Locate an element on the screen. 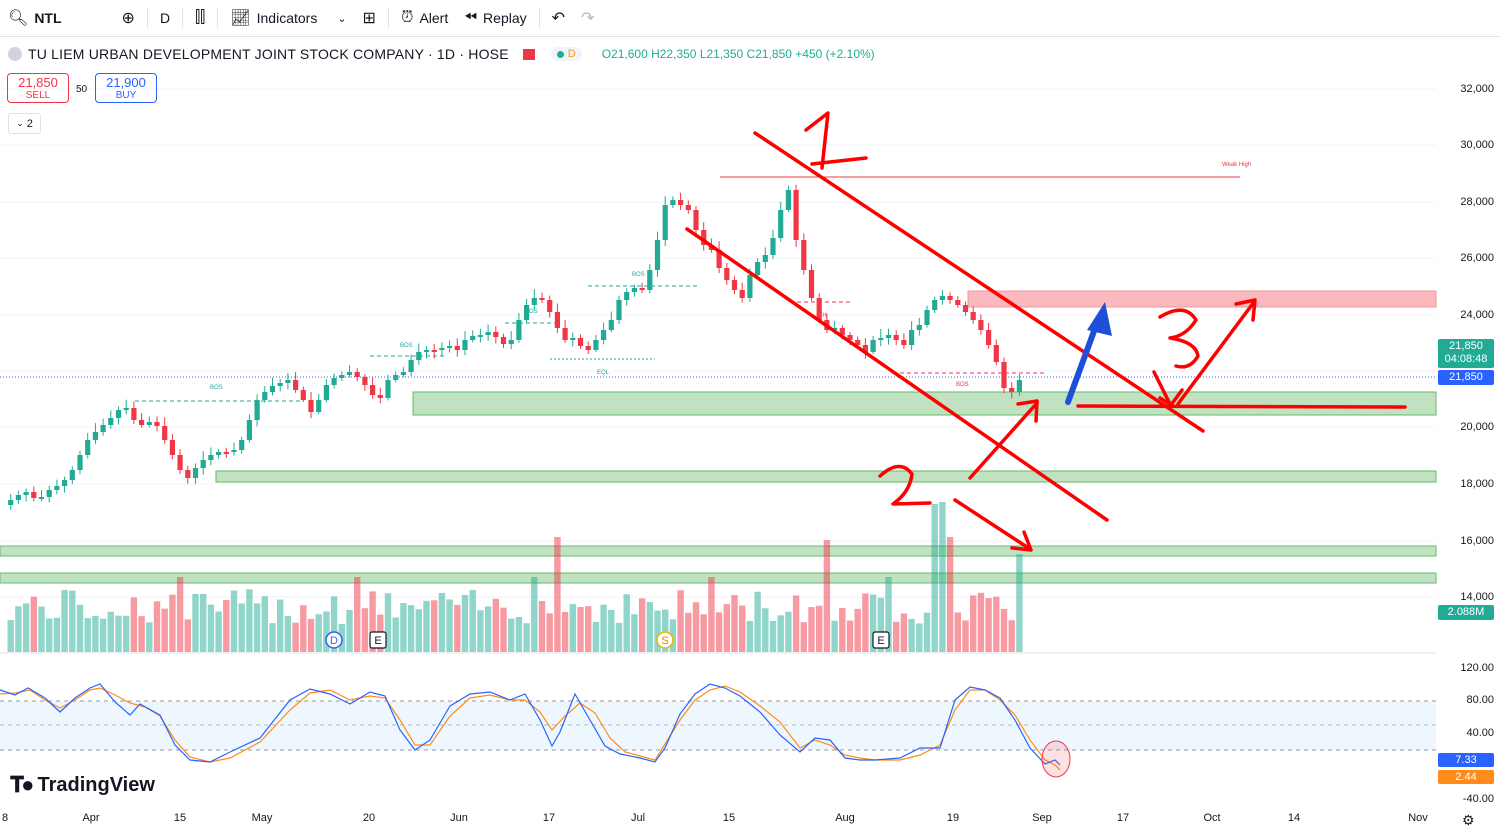 This screenshot has width=1500, height=832. flag-icon is located at coordinates (528, 54).